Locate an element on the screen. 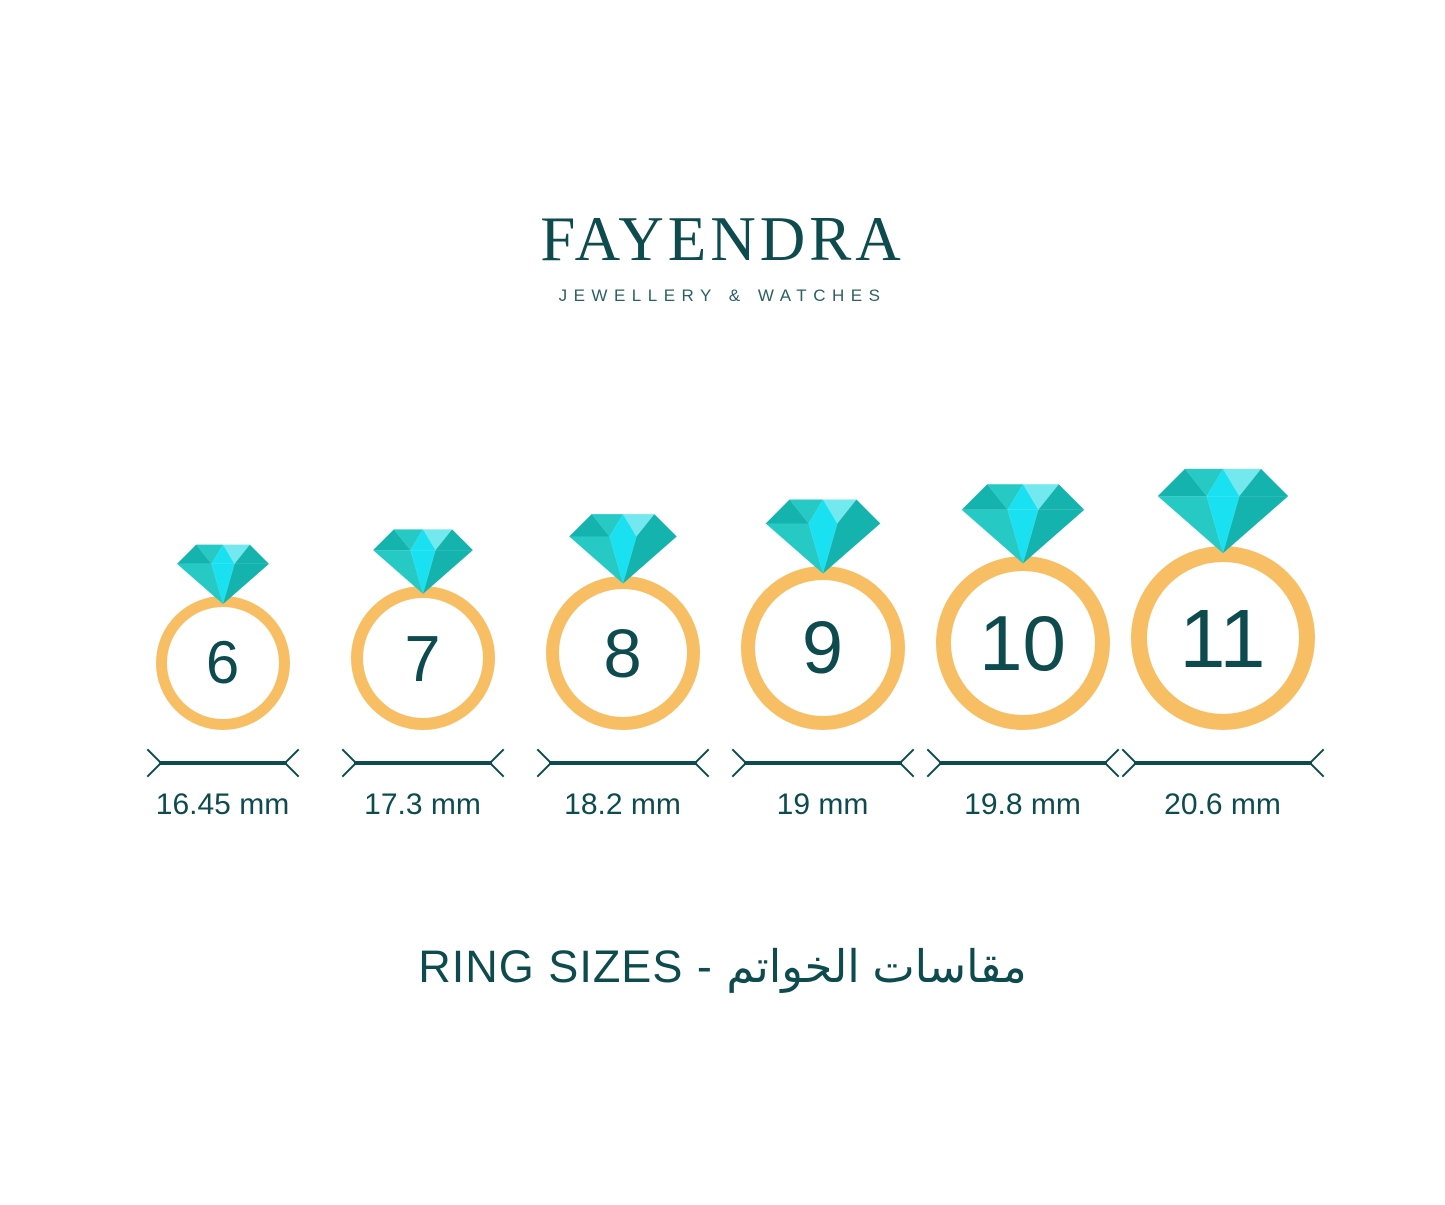 The height and width of the screenshot is (1205, 1445). ring-diameter-label: 19 mm is located at coordinates (822, 804).